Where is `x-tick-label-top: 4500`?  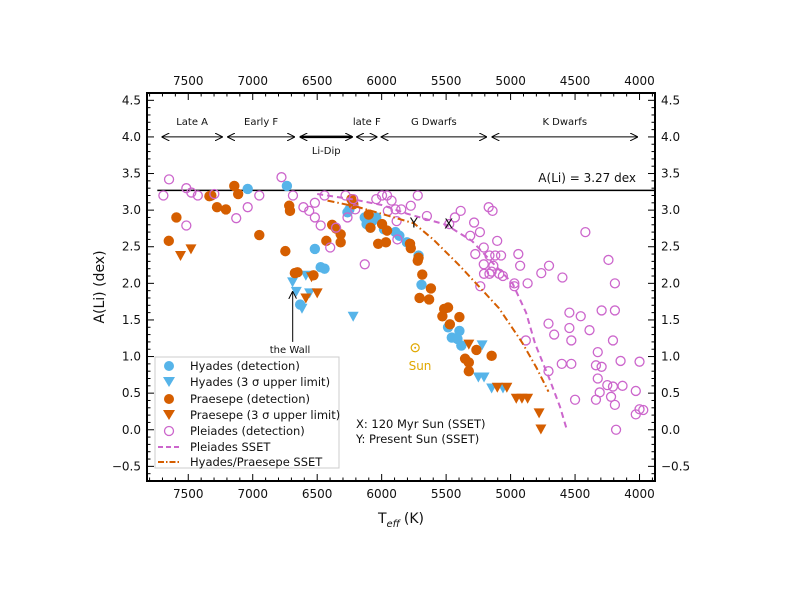 x-tick-label-top: 4500 is located at coordinates (575, 81).